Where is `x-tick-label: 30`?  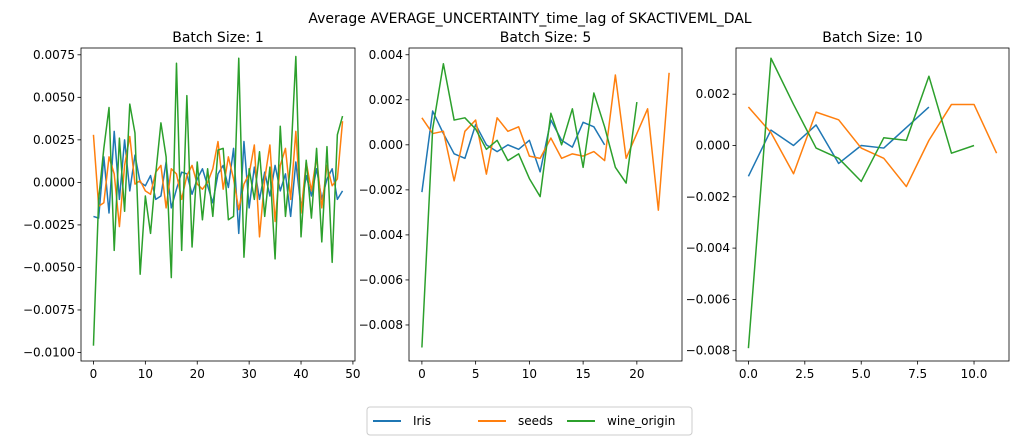 x-tick-label: 30 is located at coordinates (248, 374).